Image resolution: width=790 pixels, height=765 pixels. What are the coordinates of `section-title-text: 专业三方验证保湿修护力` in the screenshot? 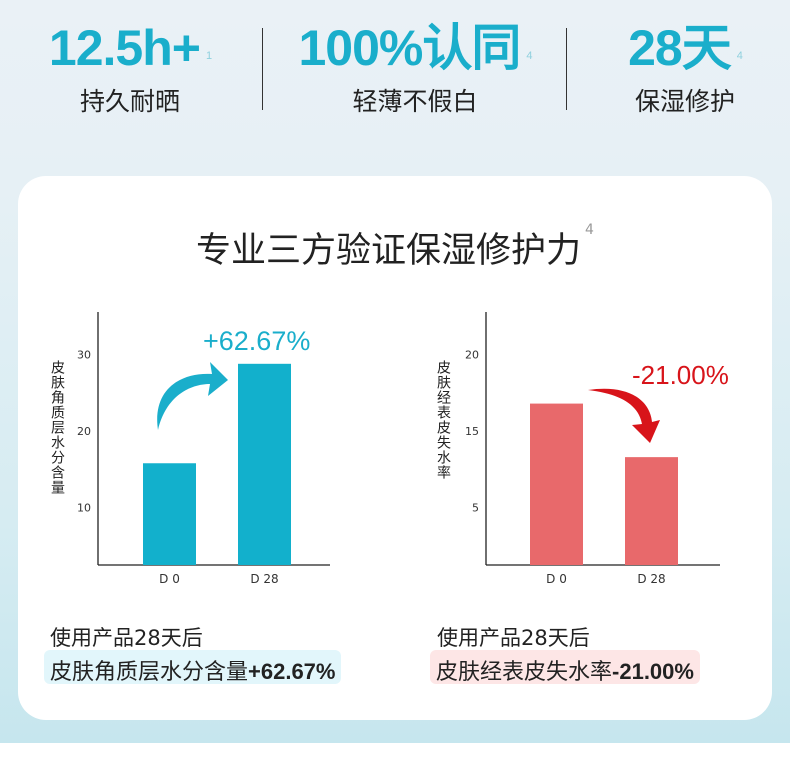 It's located at (389, 251).